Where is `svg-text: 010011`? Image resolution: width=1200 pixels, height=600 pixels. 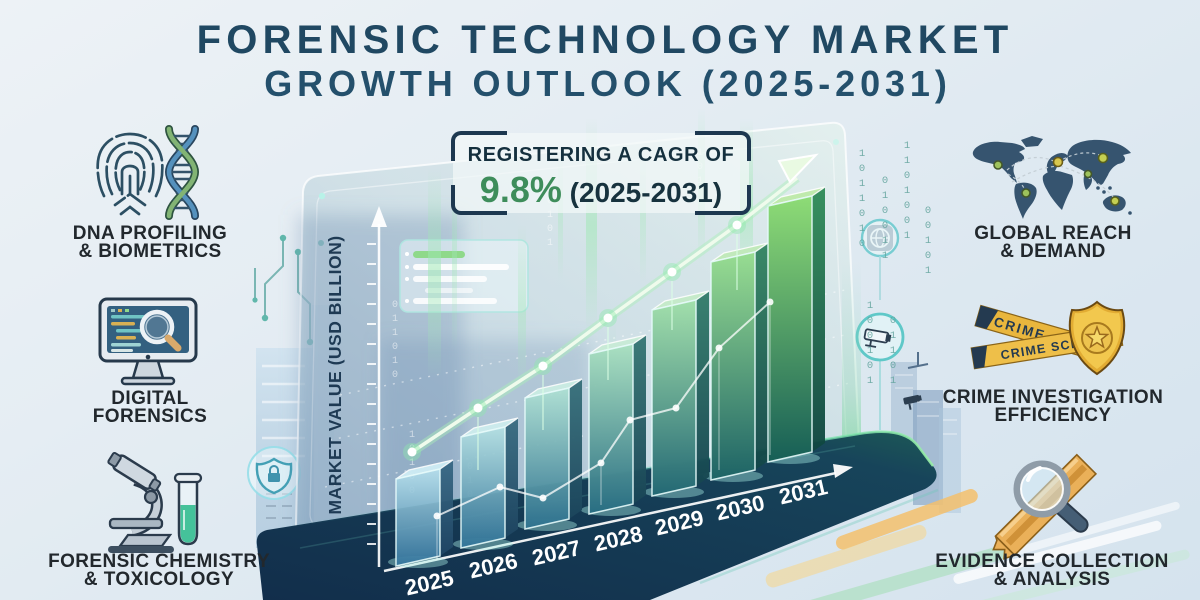 svg-text: 010011 is located at coordinates (885, 220).